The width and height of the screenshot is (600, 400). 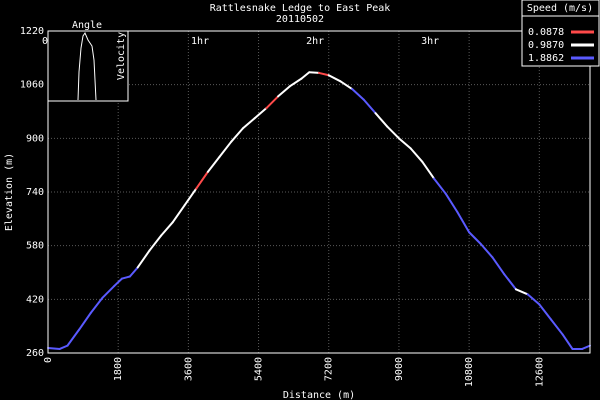 What do you see at coordinates (35, 138) in the screenshot?
I see `y-tick-label: 900` at bounding box center [35, 138].